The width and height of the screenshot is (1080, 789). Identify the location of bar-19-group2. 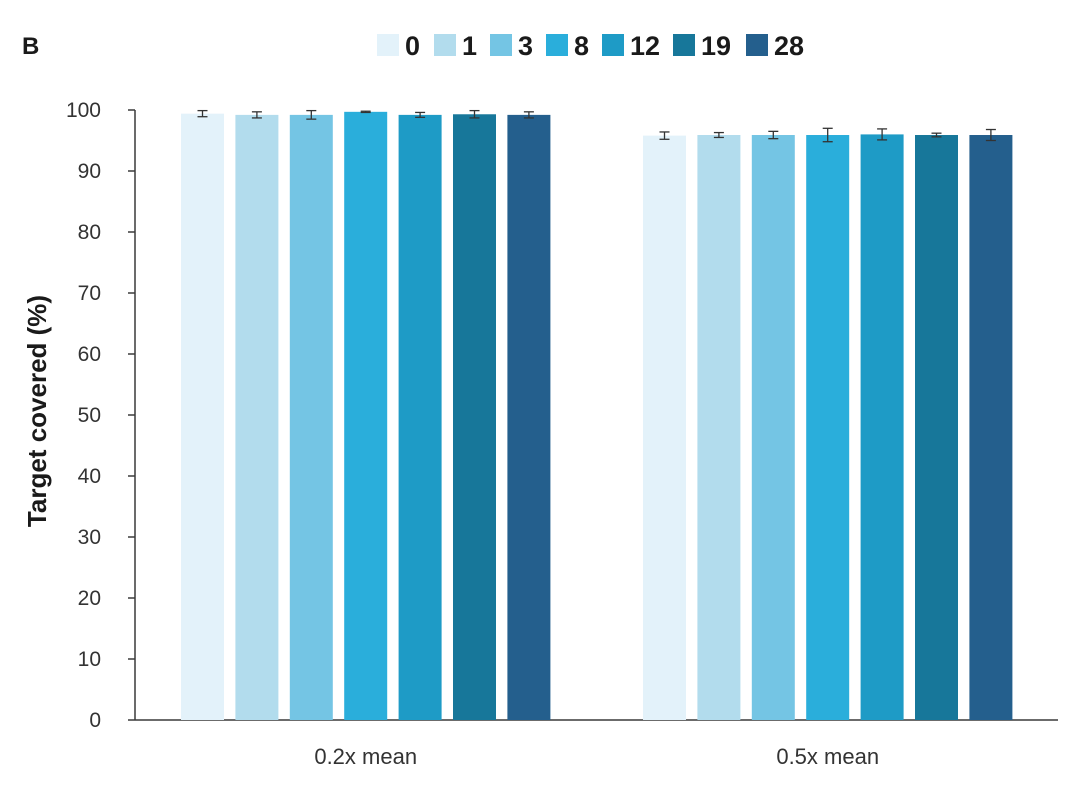
(936, 427).